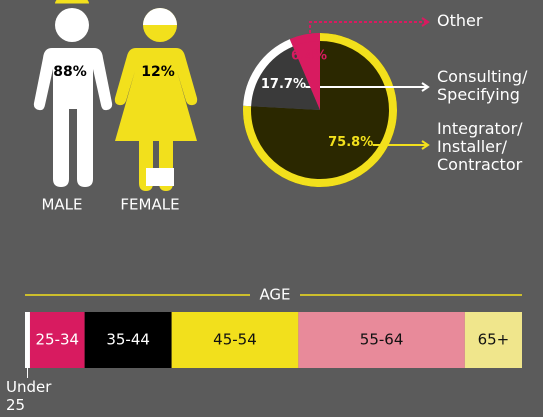  What do you see at coordinates (70, 72) in the screenshot?
I see `value-label: 88%` at bounding box center [70, 72].